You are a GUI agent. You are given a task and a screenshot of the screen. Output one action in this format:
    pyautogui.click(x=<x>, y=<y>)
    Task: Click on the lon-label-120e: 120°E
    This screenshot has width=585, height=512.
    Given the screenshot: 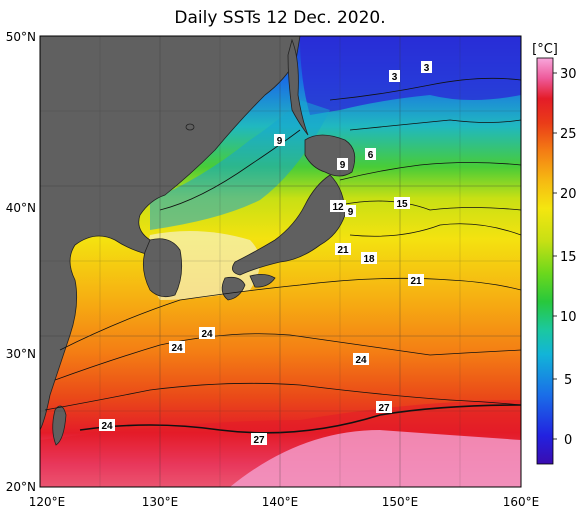 What is the action you would take?
    pyautogui.click(x=47, y=502)
    